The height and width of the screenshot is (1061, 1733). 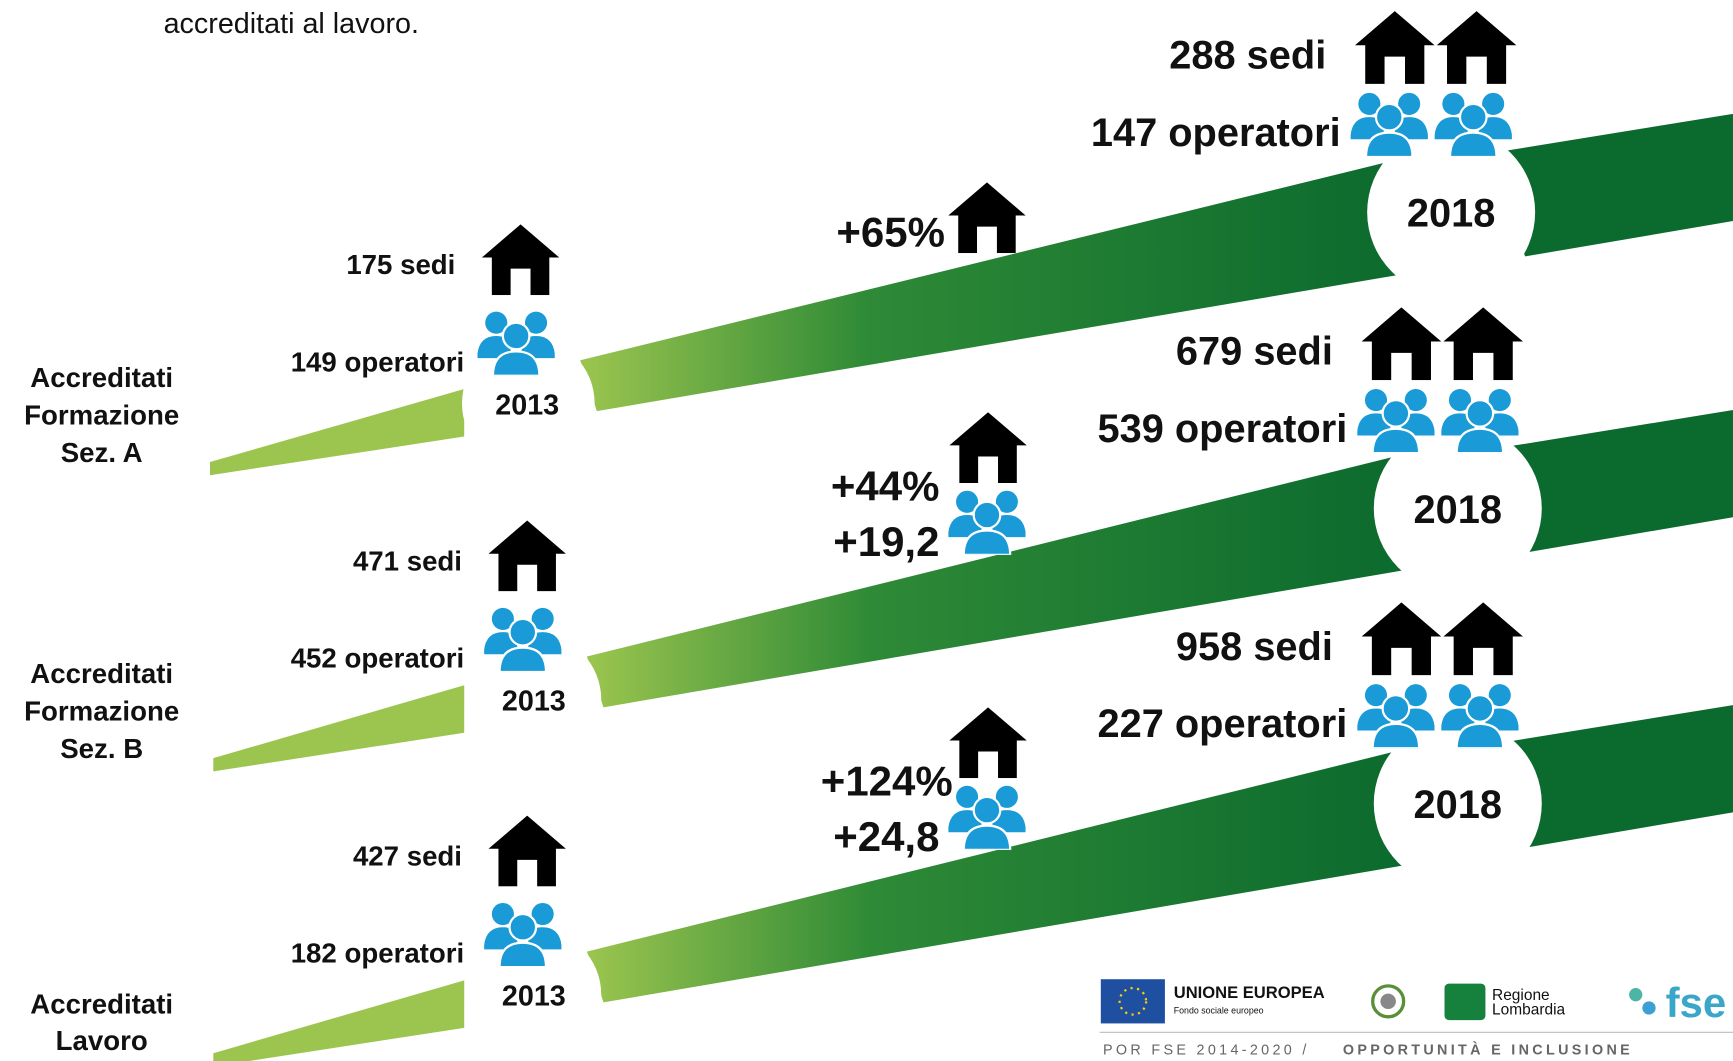 I want to click on row-label: Sez. B, so click(x=101, y=748).